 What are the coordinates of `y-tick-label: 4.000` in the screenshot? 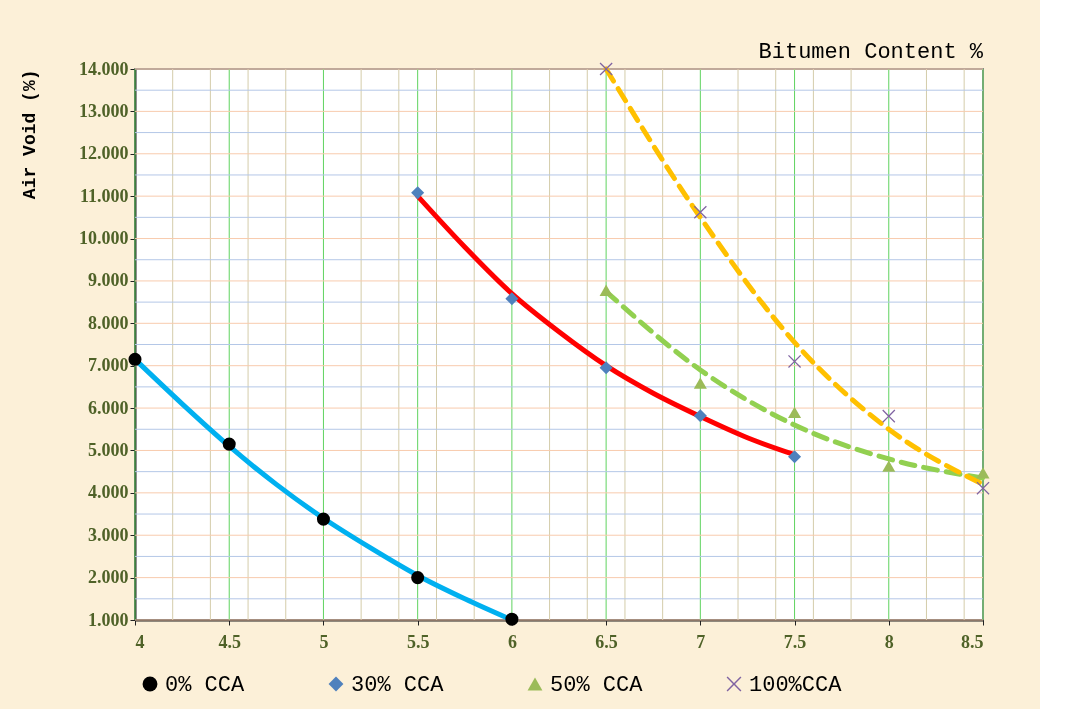 It's located at (108, 492).